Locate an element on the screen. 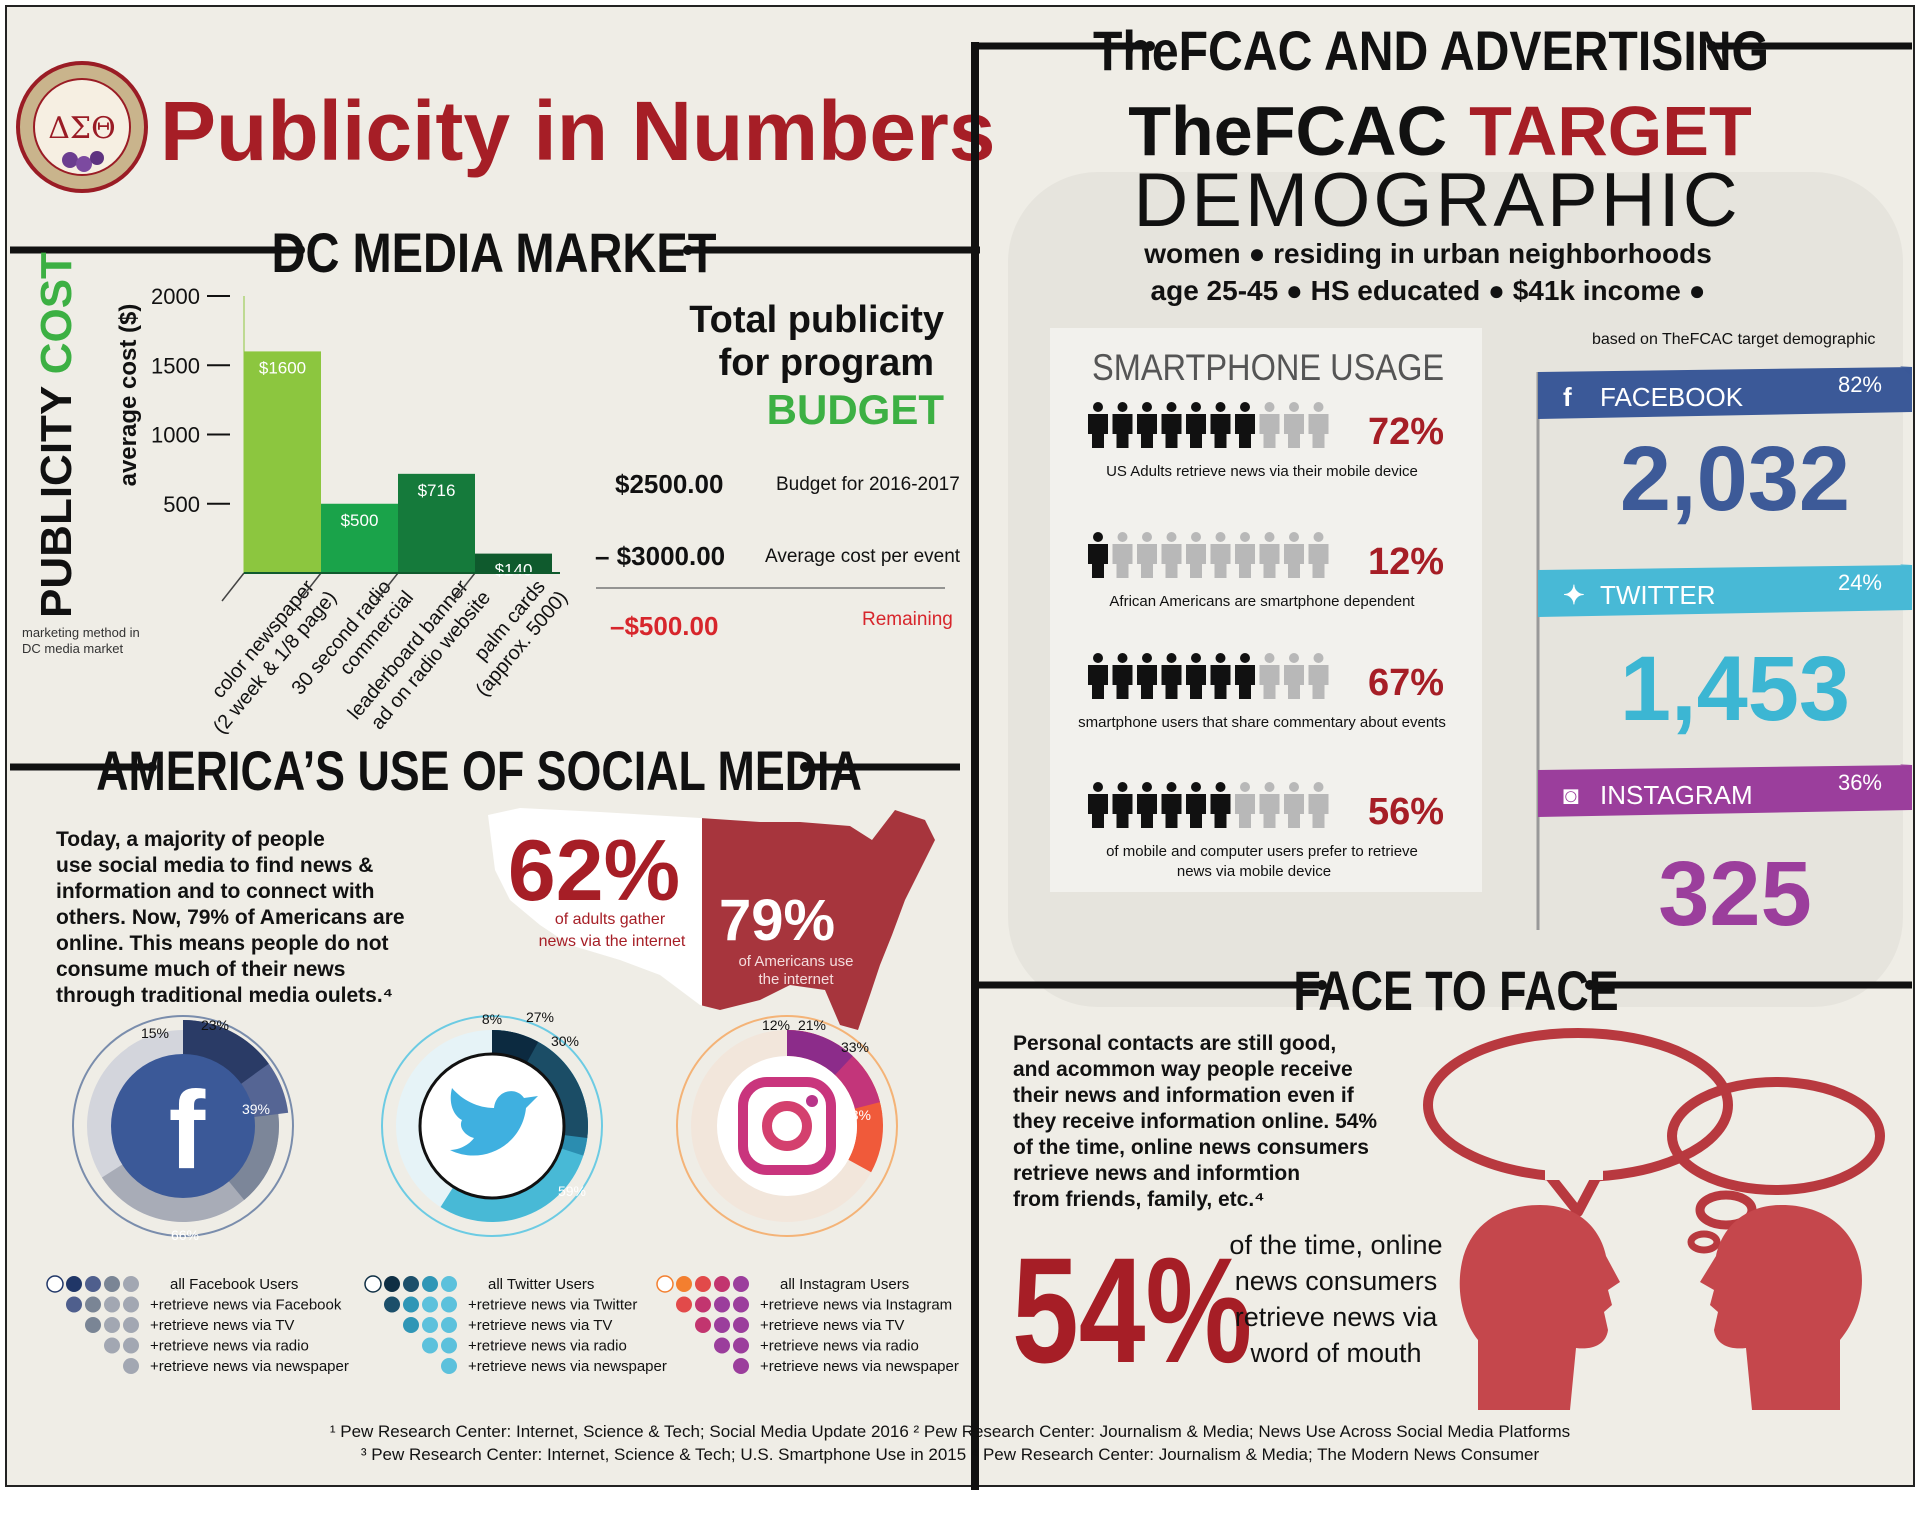 Image resolution: width=1920 pixels, height=1537 pixels. y-tick-label: 2000 is located at coordinates (175, 296).